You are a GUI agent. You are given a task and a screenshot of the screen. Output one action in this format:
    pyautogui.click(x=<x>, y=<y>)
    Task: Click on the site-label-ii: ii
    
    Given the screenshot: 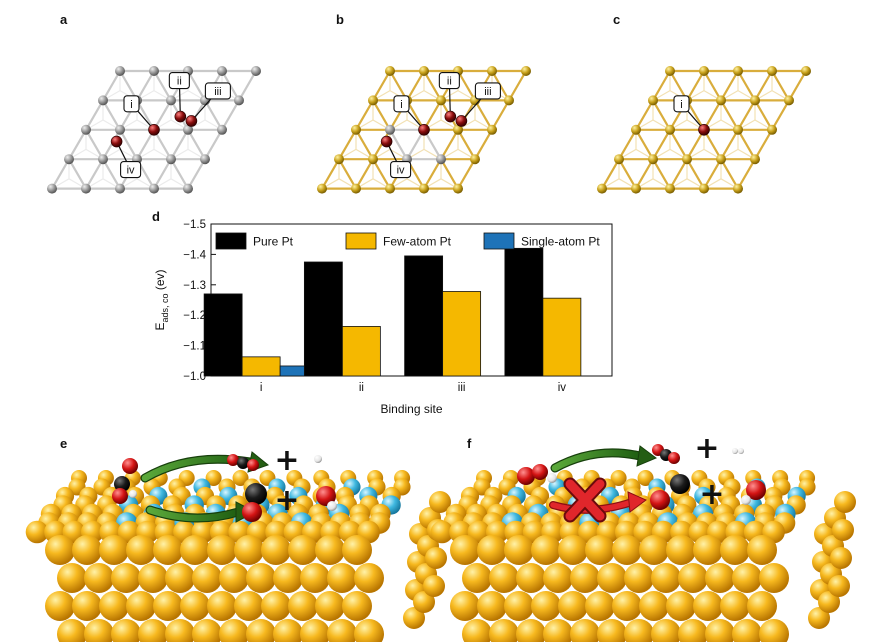 What is the action you would take?
    pyautogui.click(x=449, y=82)
    